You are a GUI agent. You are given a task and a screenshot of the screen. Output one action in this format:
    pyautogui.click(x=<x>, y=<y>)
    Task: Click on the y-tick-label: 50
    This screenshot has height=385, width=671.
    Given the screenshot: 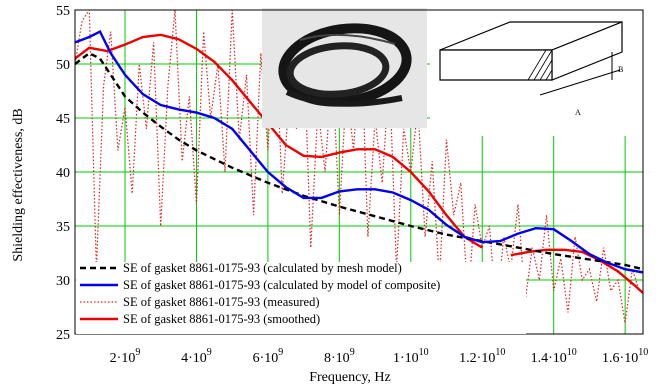 What is the action you would take?
    pyautogui.click(x=63, y=65)
    